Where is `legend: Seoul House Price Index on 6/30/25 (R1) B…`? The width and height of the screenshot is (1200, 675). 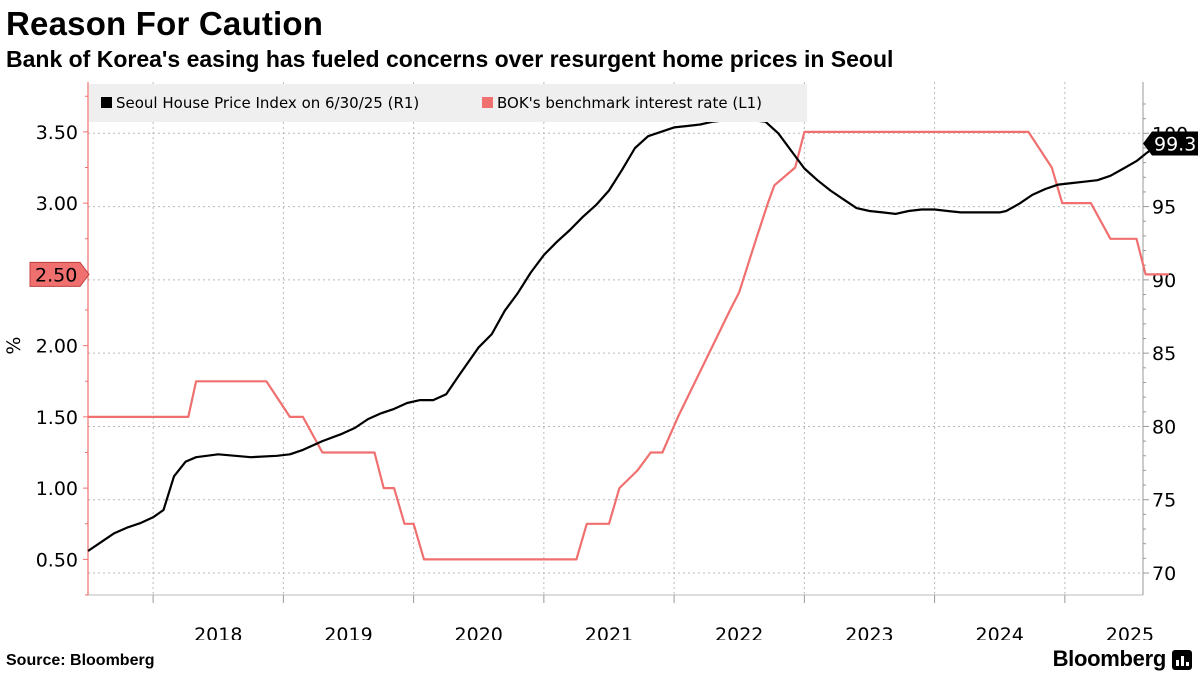
legend: Seoul House Price Index on 6/30/25 (R1) B… is located at coordinates (448, 103).